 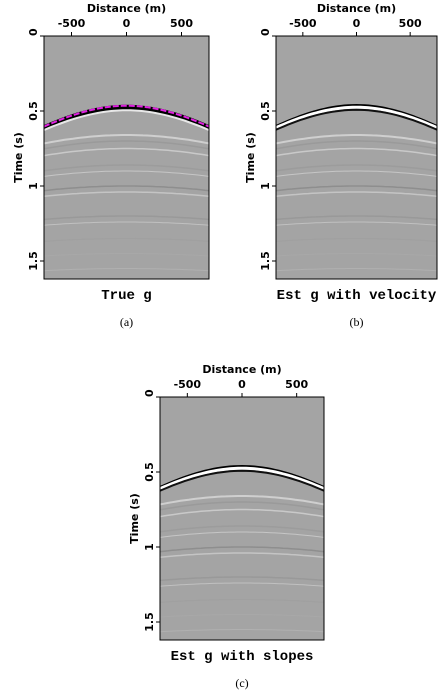 I want to click on panel-title: True g, so click(x=126, y=296).